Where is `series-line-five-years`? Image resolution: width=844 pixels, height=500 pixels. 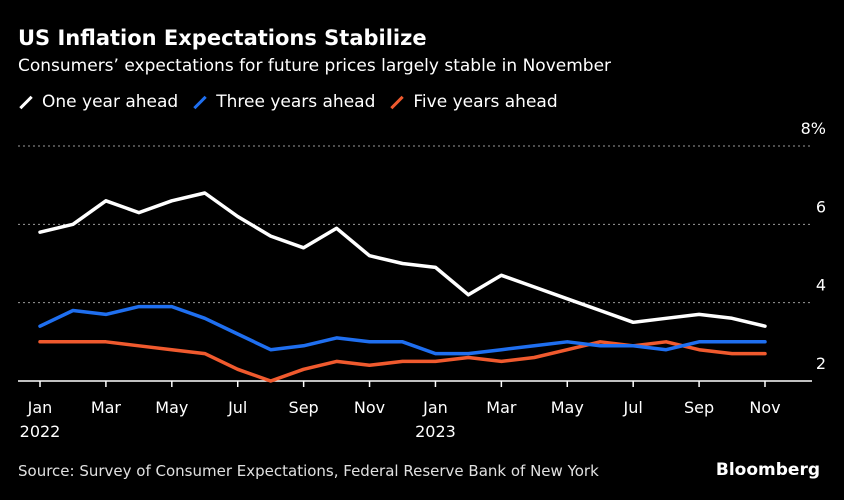
series-line-five-years is located at coordinates (402, 361).